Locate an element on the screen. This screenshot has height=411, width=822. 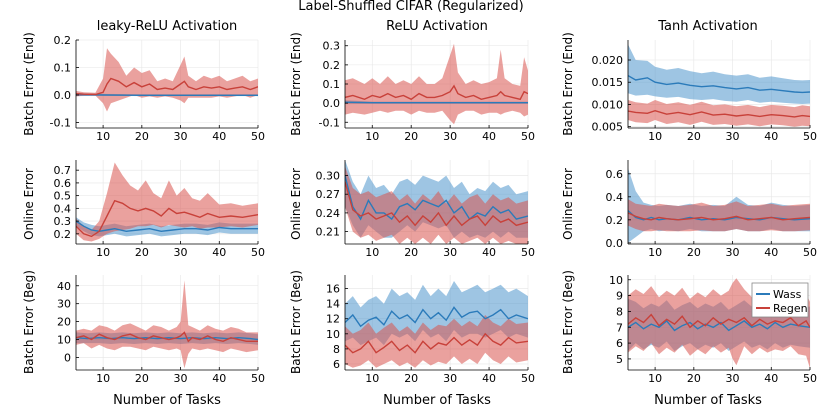
wass-line-p22 is located at coordinates (719, 325).